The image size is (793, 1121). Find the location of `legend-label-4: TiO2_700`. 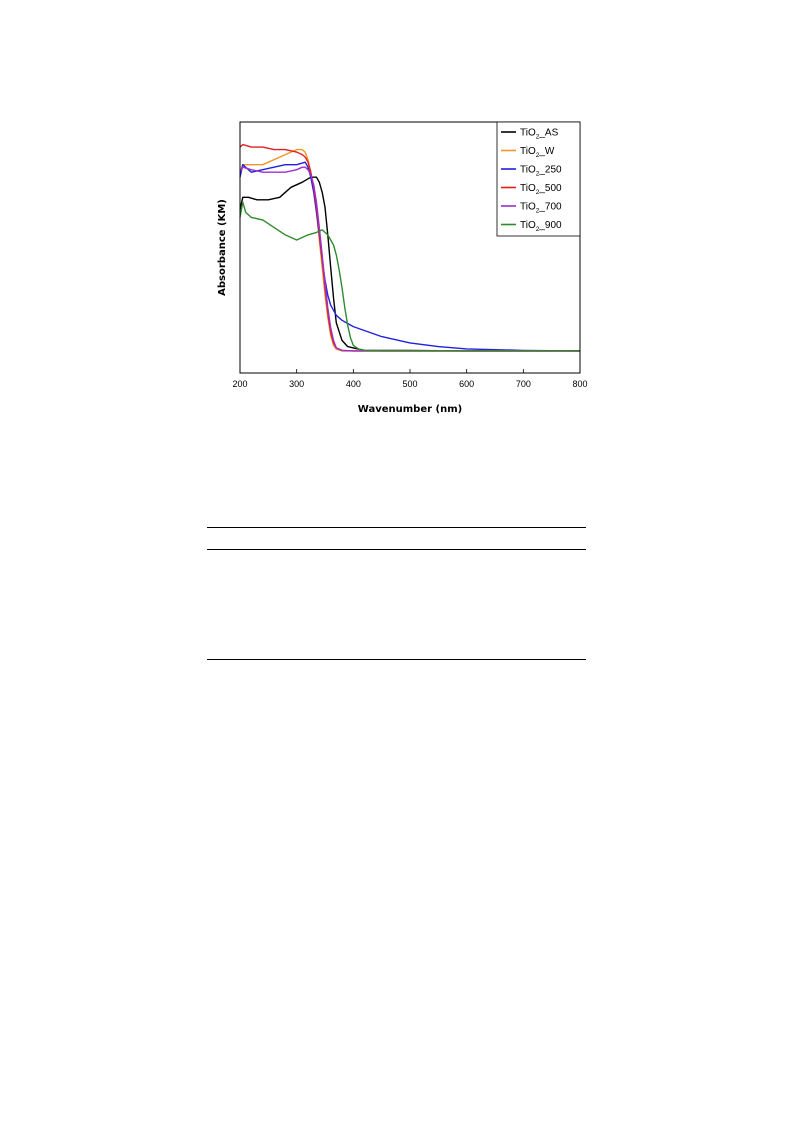

legend-label-4: TiO2_700 is located at coordinates (541, 208).